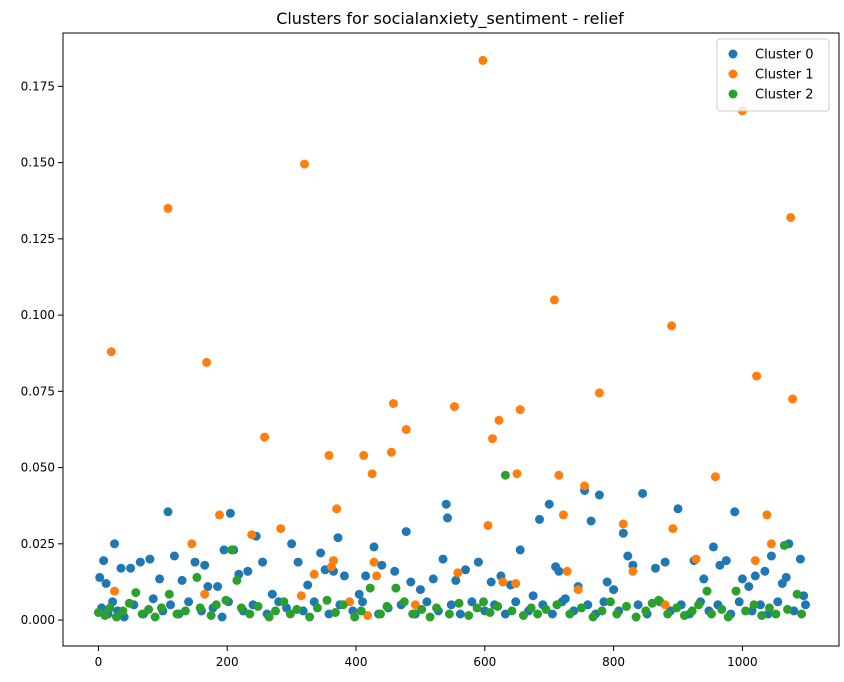  Describe the element at coordinates (733, 54) in the screenshot. I see `legend-marker` at that location.